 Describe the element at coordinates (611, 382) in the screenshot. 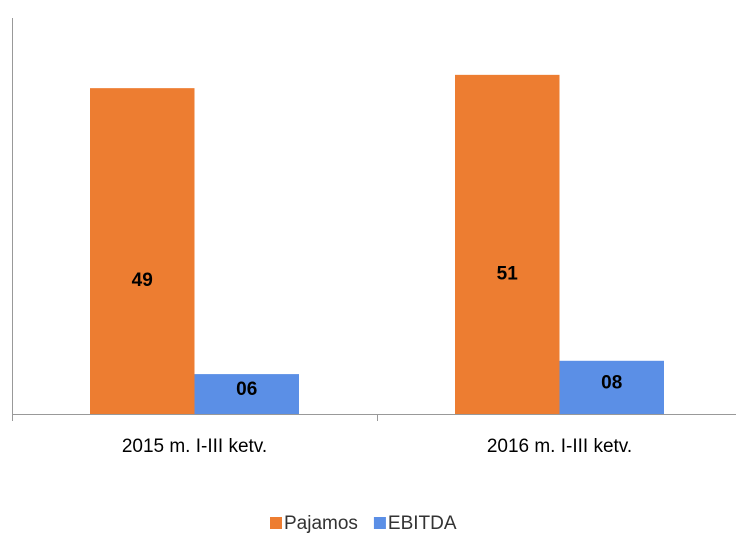

I see `data-label: 08` at that location.